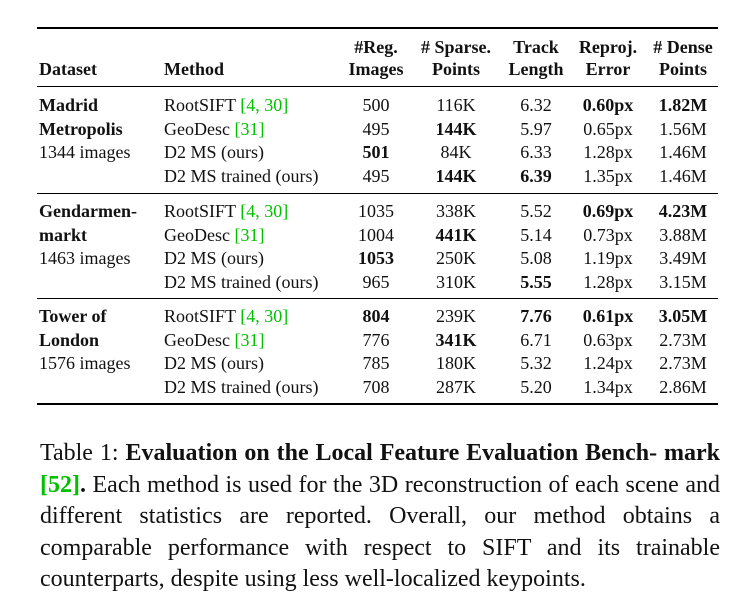 This screenshot has width=750, height=606. Describe the element at coordinates (683, 128) in the screenshot. I see `value-dense: 1.56M` at that location.